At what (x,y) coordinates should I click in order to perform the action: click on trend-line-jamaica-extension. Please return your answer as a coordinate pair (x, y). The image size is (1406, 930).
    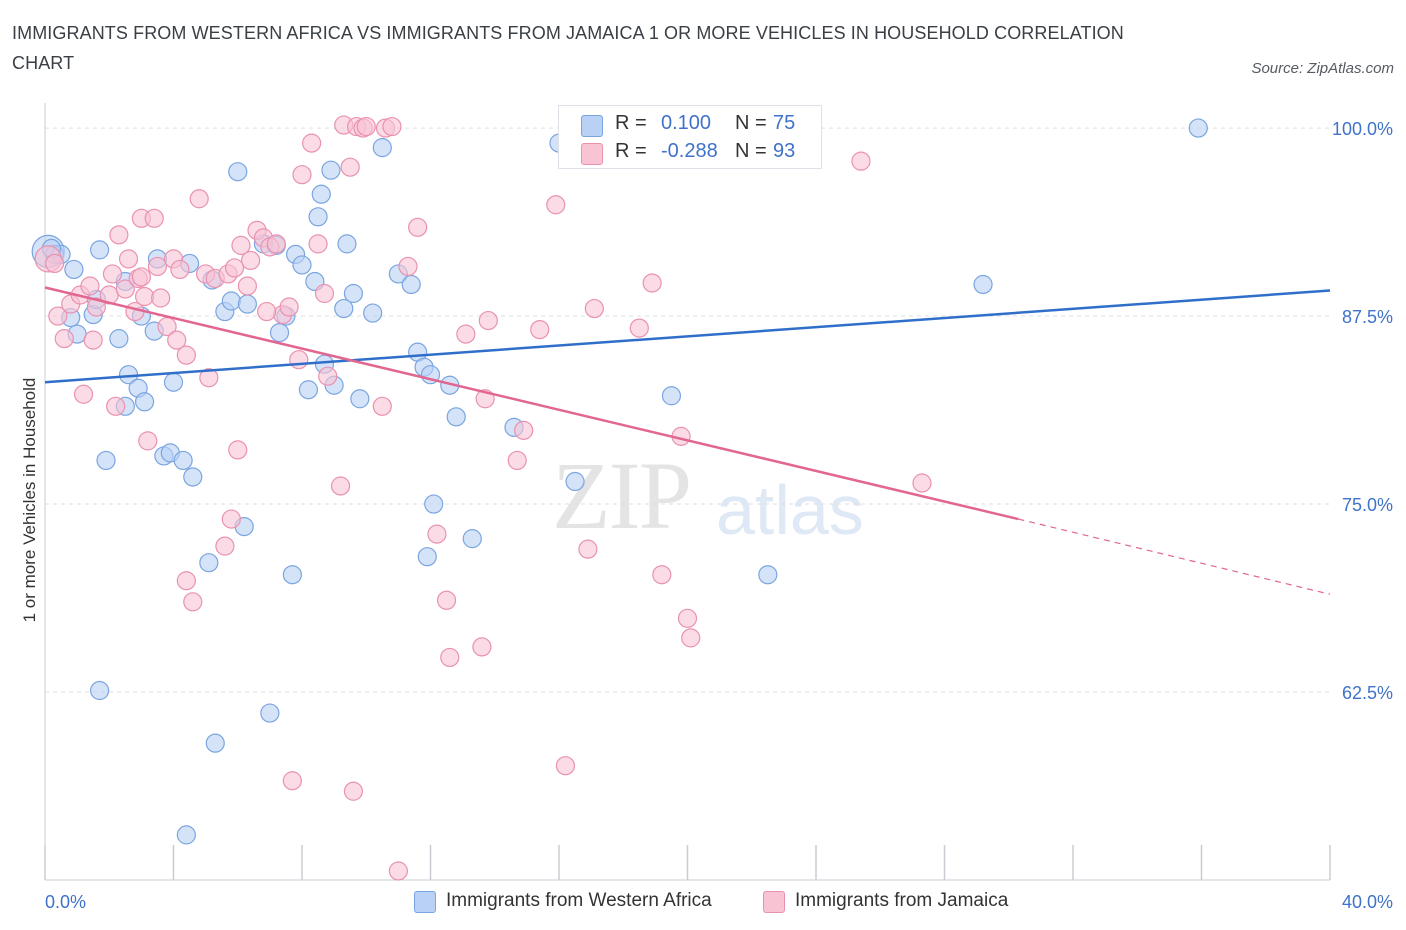
    Looking at the image, I should click on (1174, 556).